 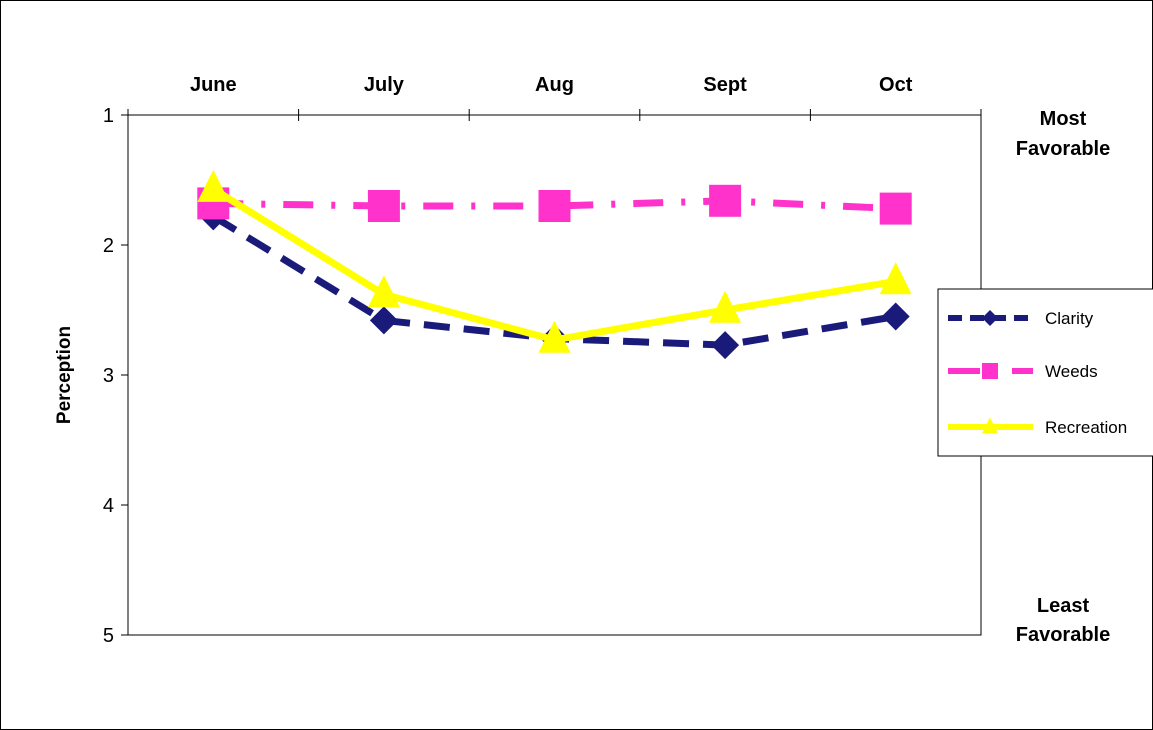 I want to click on x-tick-label: Oct, so click(x=896, y=85).